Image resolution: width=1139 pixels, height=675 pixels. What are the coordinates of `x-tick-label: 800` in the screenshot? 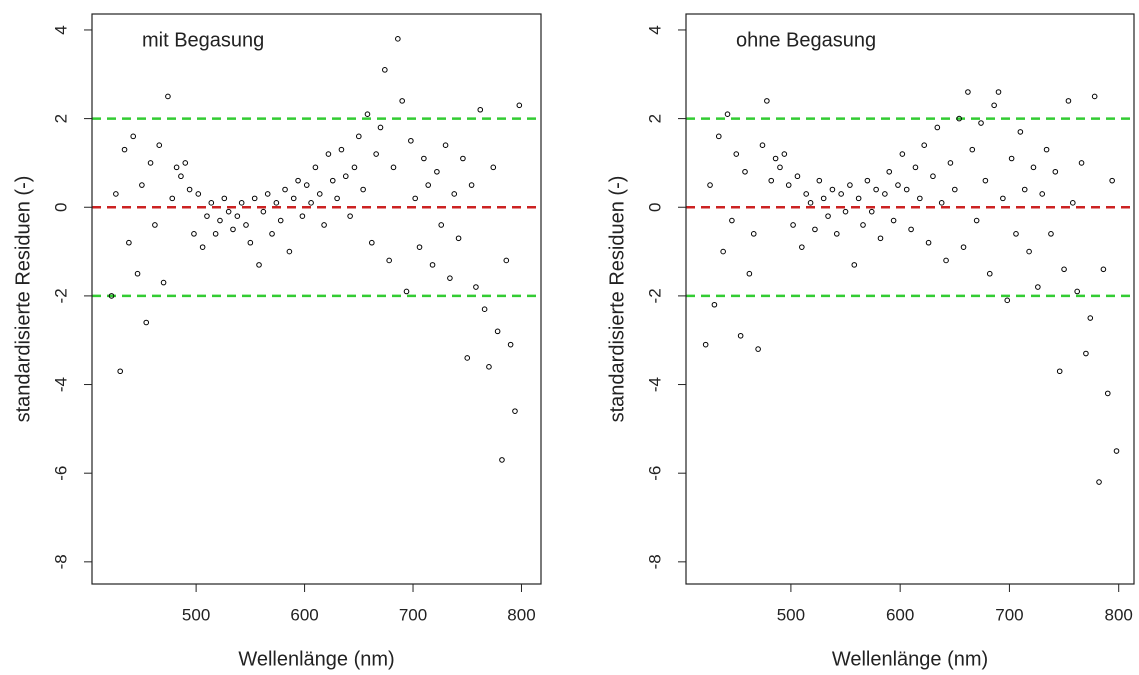 It's located at (521, 614).